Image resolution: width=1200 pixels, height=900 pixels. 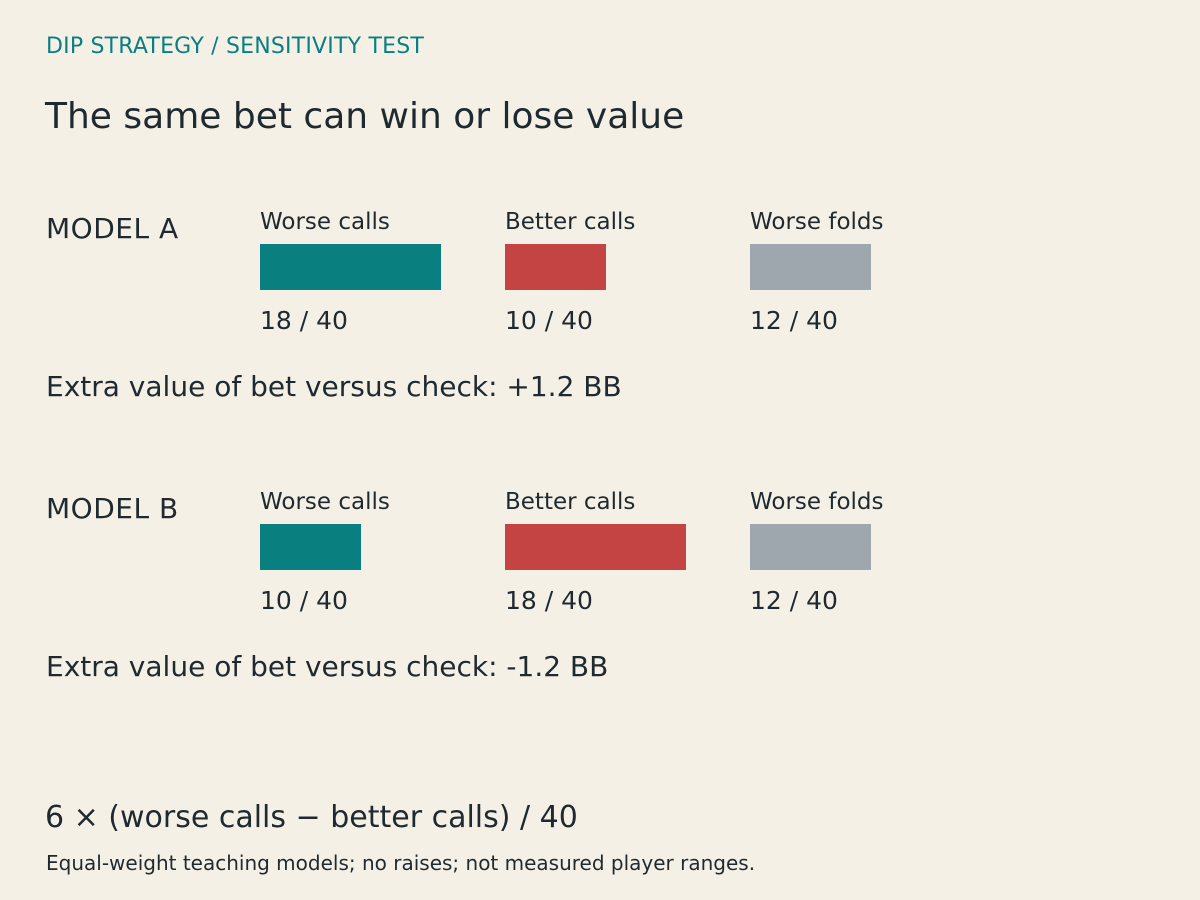 I want to click on model-b-worse-folds-bar, so click(x=810, y=547).